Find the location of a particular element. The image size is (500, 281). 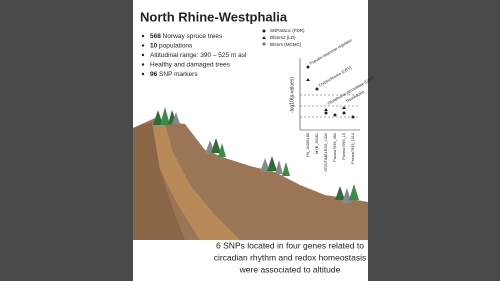

bullet-item: 96 SNP markers is located at coordinates (174, 74).